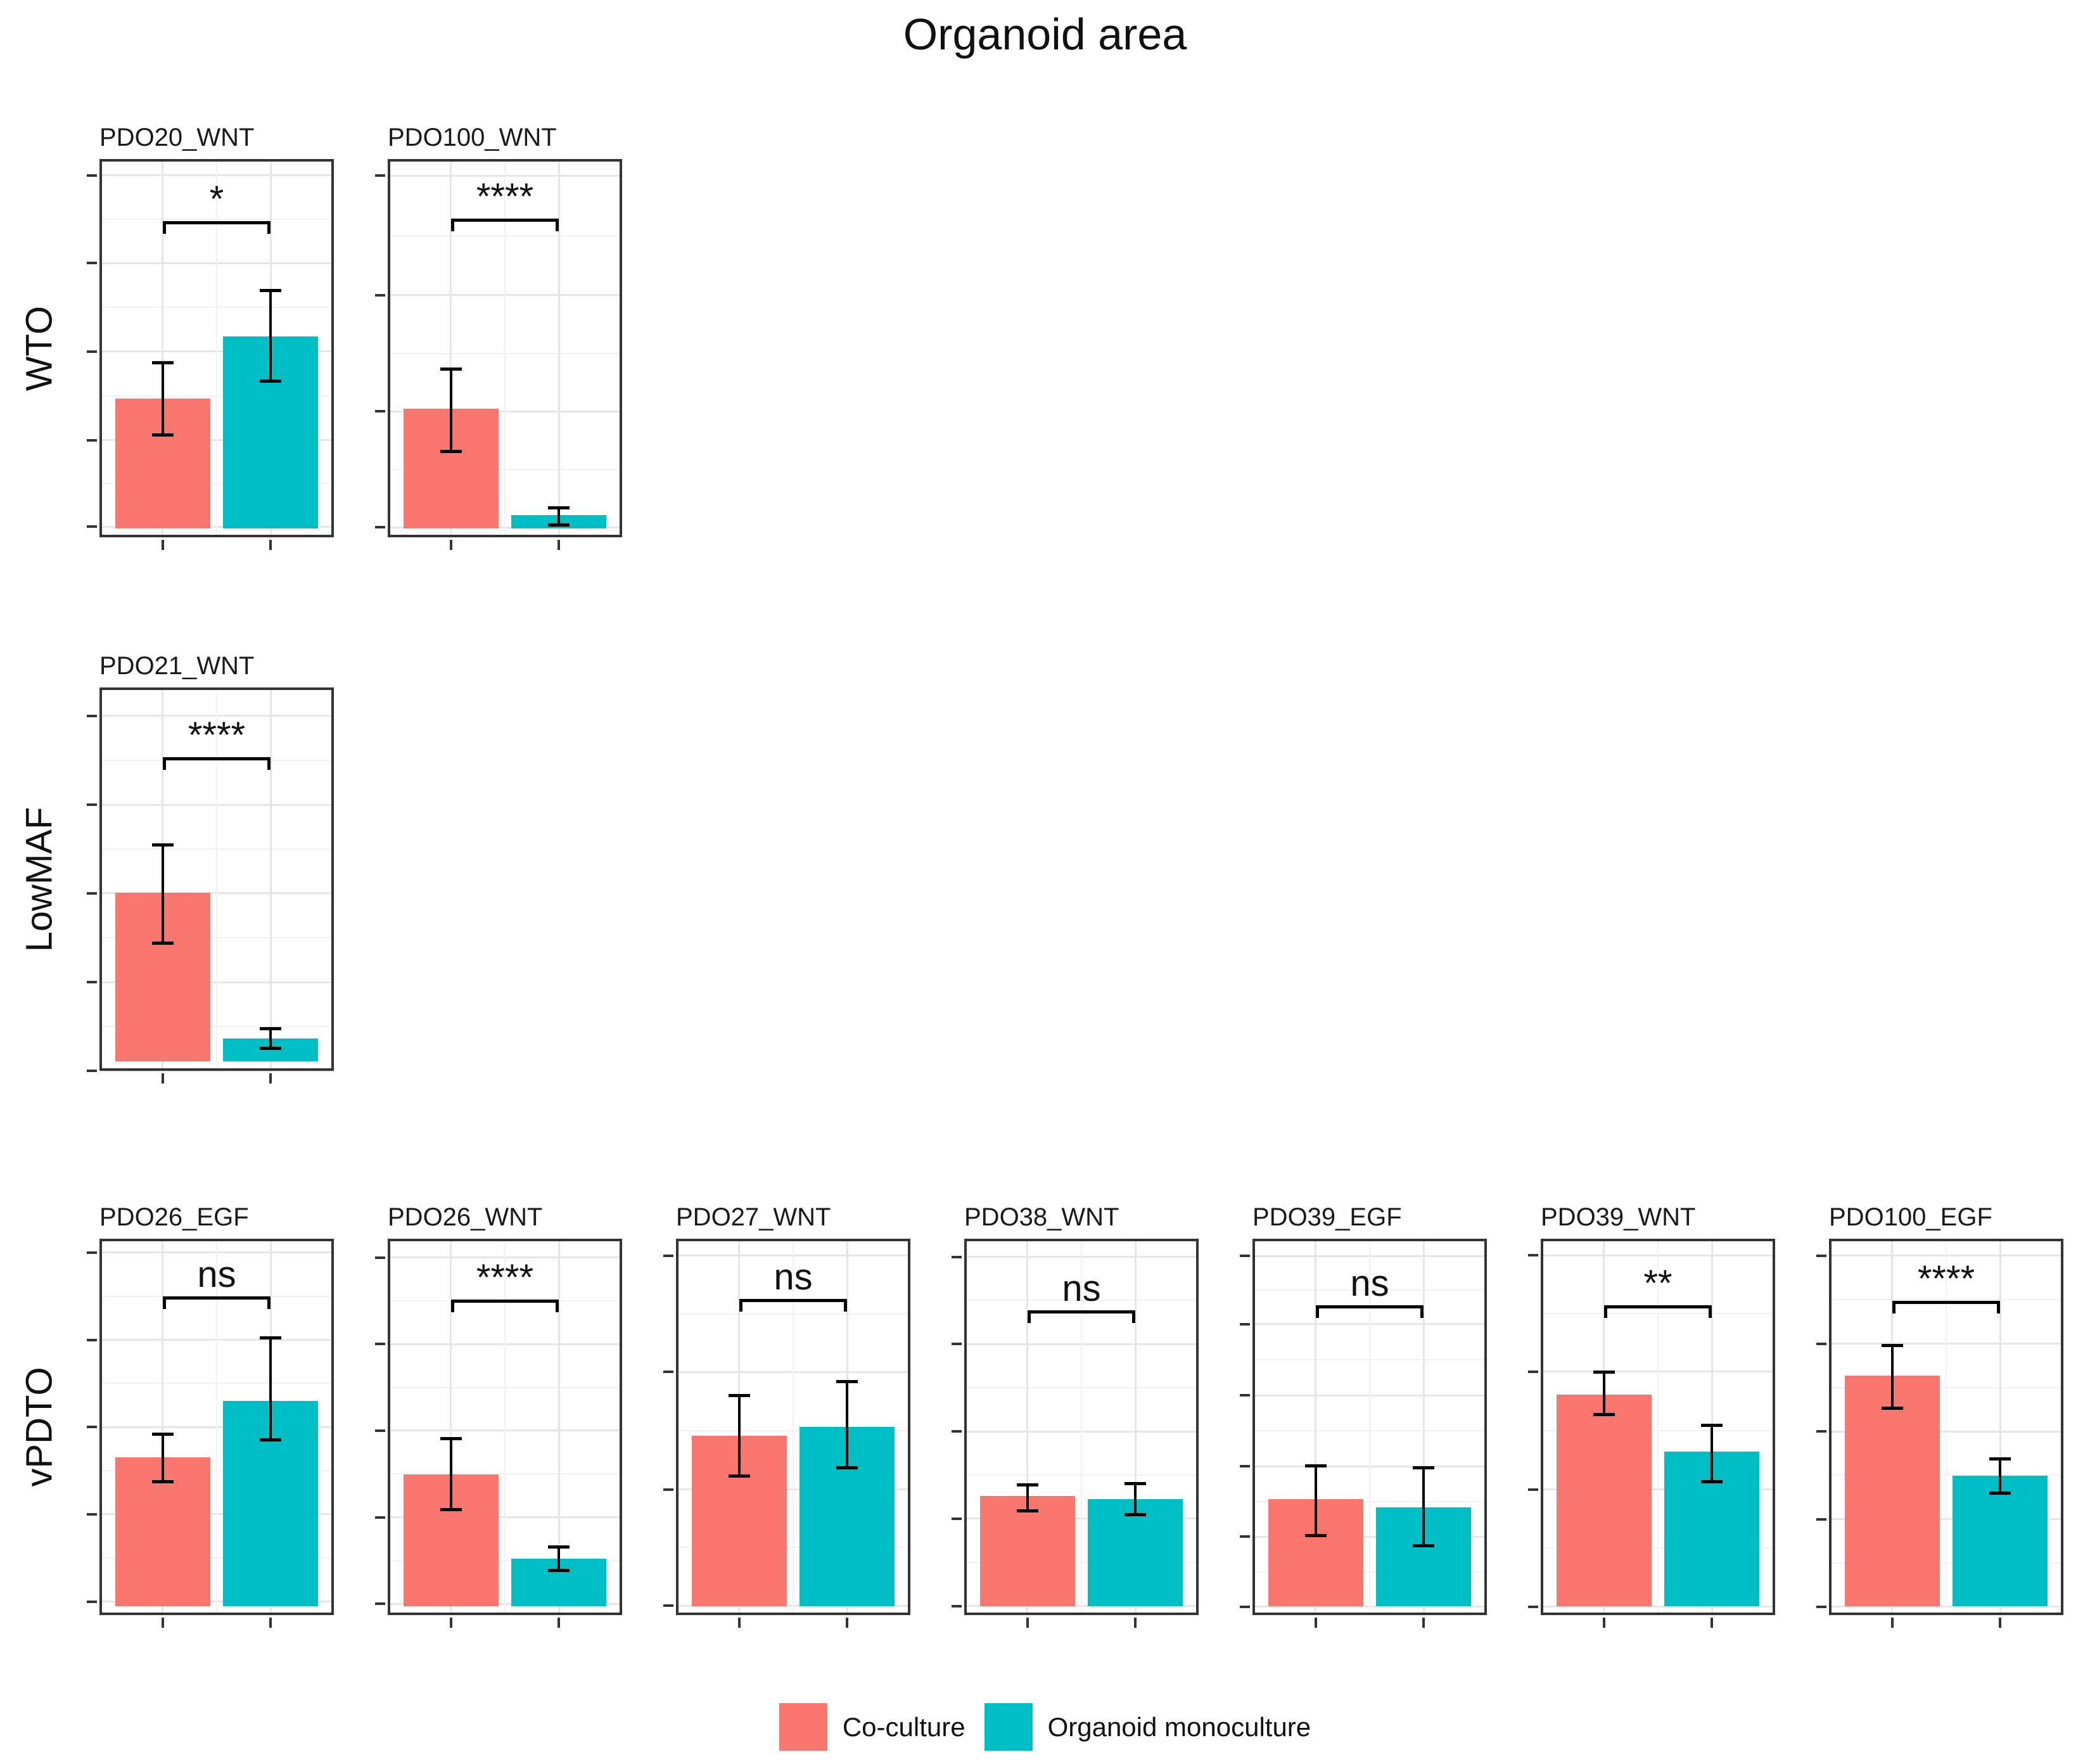 Image resolution: width=2090 pixels, height=1764 pixels. I want to click on legend-key-organoid-monoculture, so click(1008, 1727).